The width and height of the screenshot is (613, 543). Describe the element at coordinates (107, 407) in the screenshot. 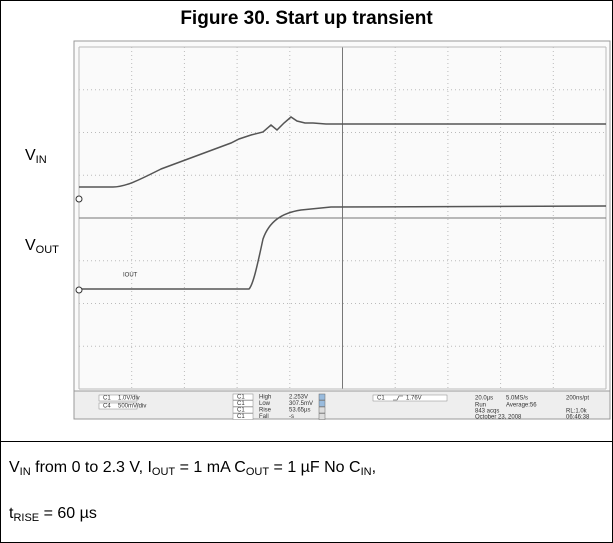

I see `channel-id: C4` at that location.